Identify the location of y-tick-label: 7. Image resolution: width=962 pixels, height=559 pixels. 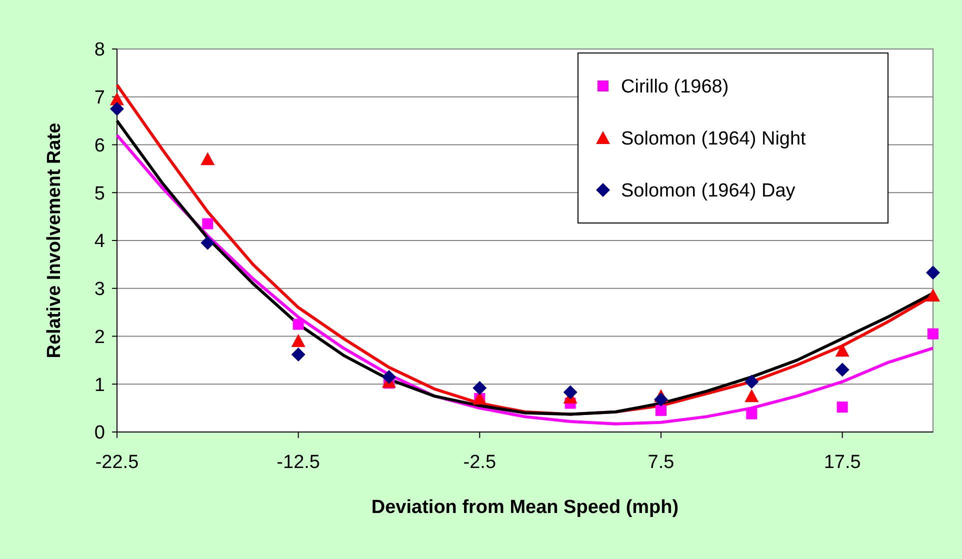
(99, 98).